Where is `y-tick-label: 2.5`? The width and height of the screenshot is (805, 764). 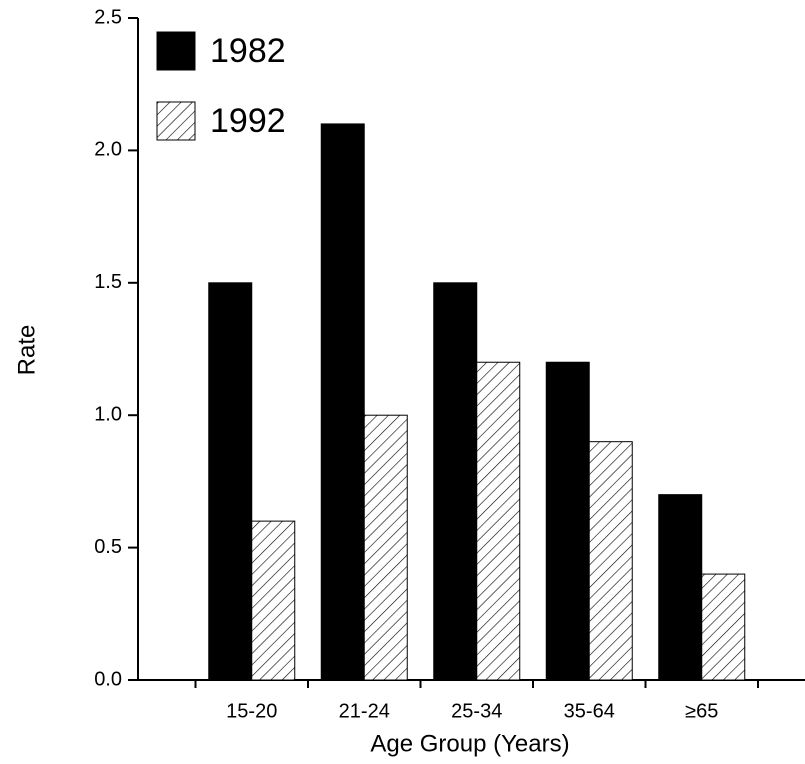
y-tick-label: 2.5 is located at coordinates (108, 17).